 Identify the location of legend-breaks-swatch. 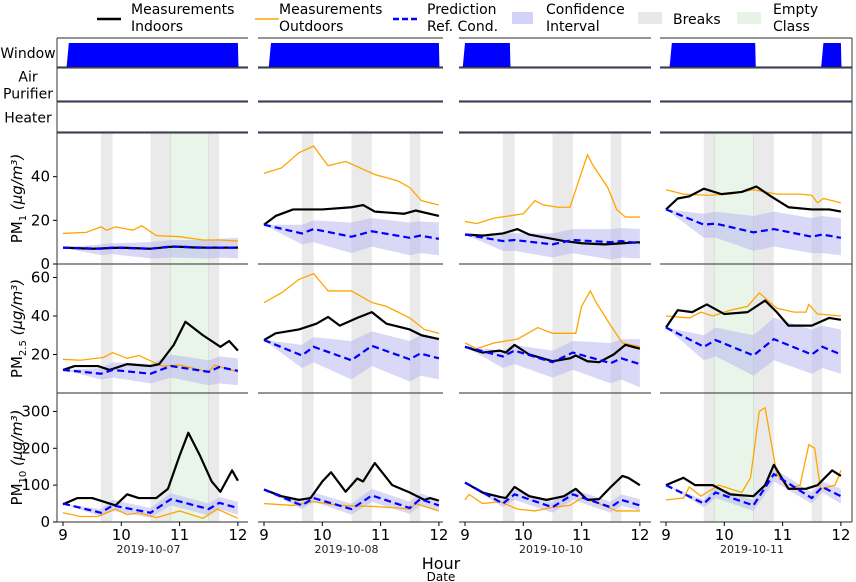
(650, 18).